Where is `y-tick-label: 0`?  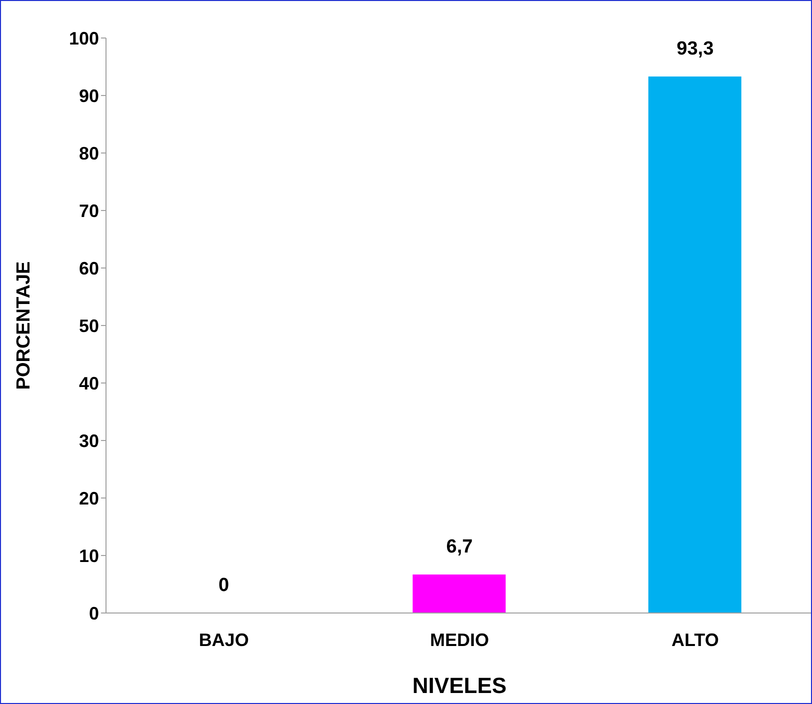 y-tick-label: 0 is located at coordinates (93, 613).